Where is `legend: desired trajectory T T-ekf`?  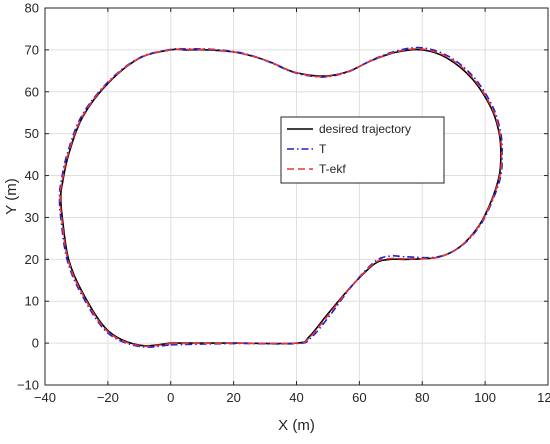 legend: desired trajectory T T-ekf is located at coordinates (362, 150).